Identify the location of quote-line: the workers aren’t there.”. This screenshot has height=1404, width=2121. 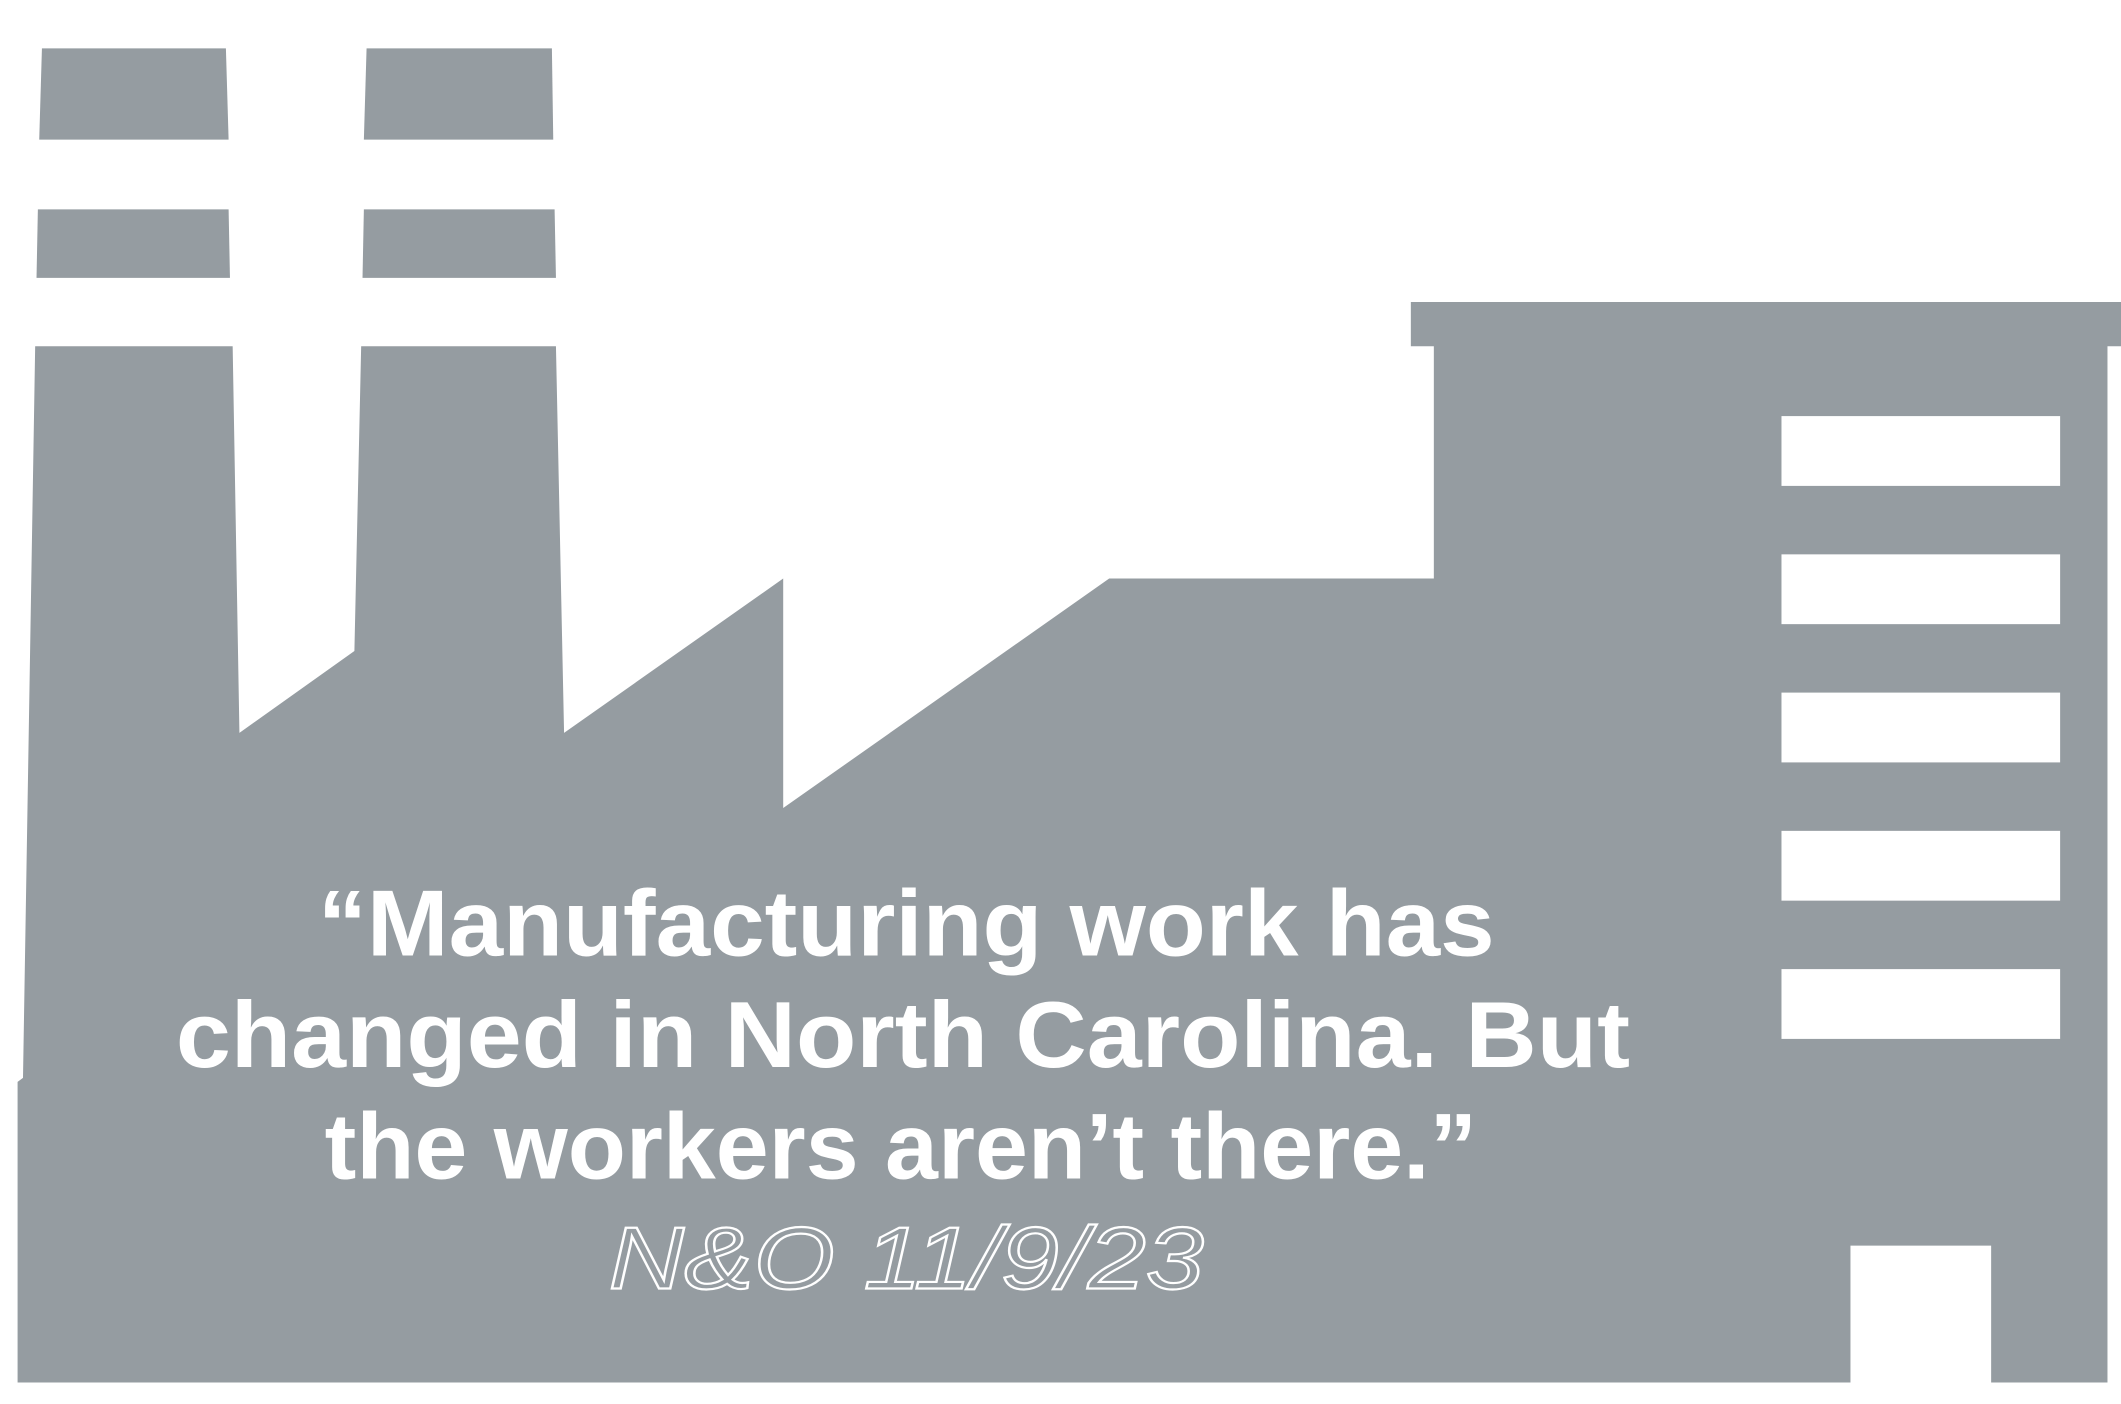
(901, 1146).